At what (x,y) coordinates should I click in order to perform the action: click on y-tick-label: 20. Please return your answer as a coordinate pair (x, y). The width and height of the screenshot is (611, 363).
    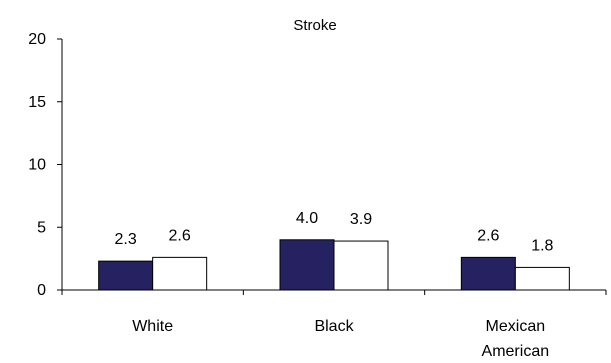
    Looking at the image, I should click on (37, 39).